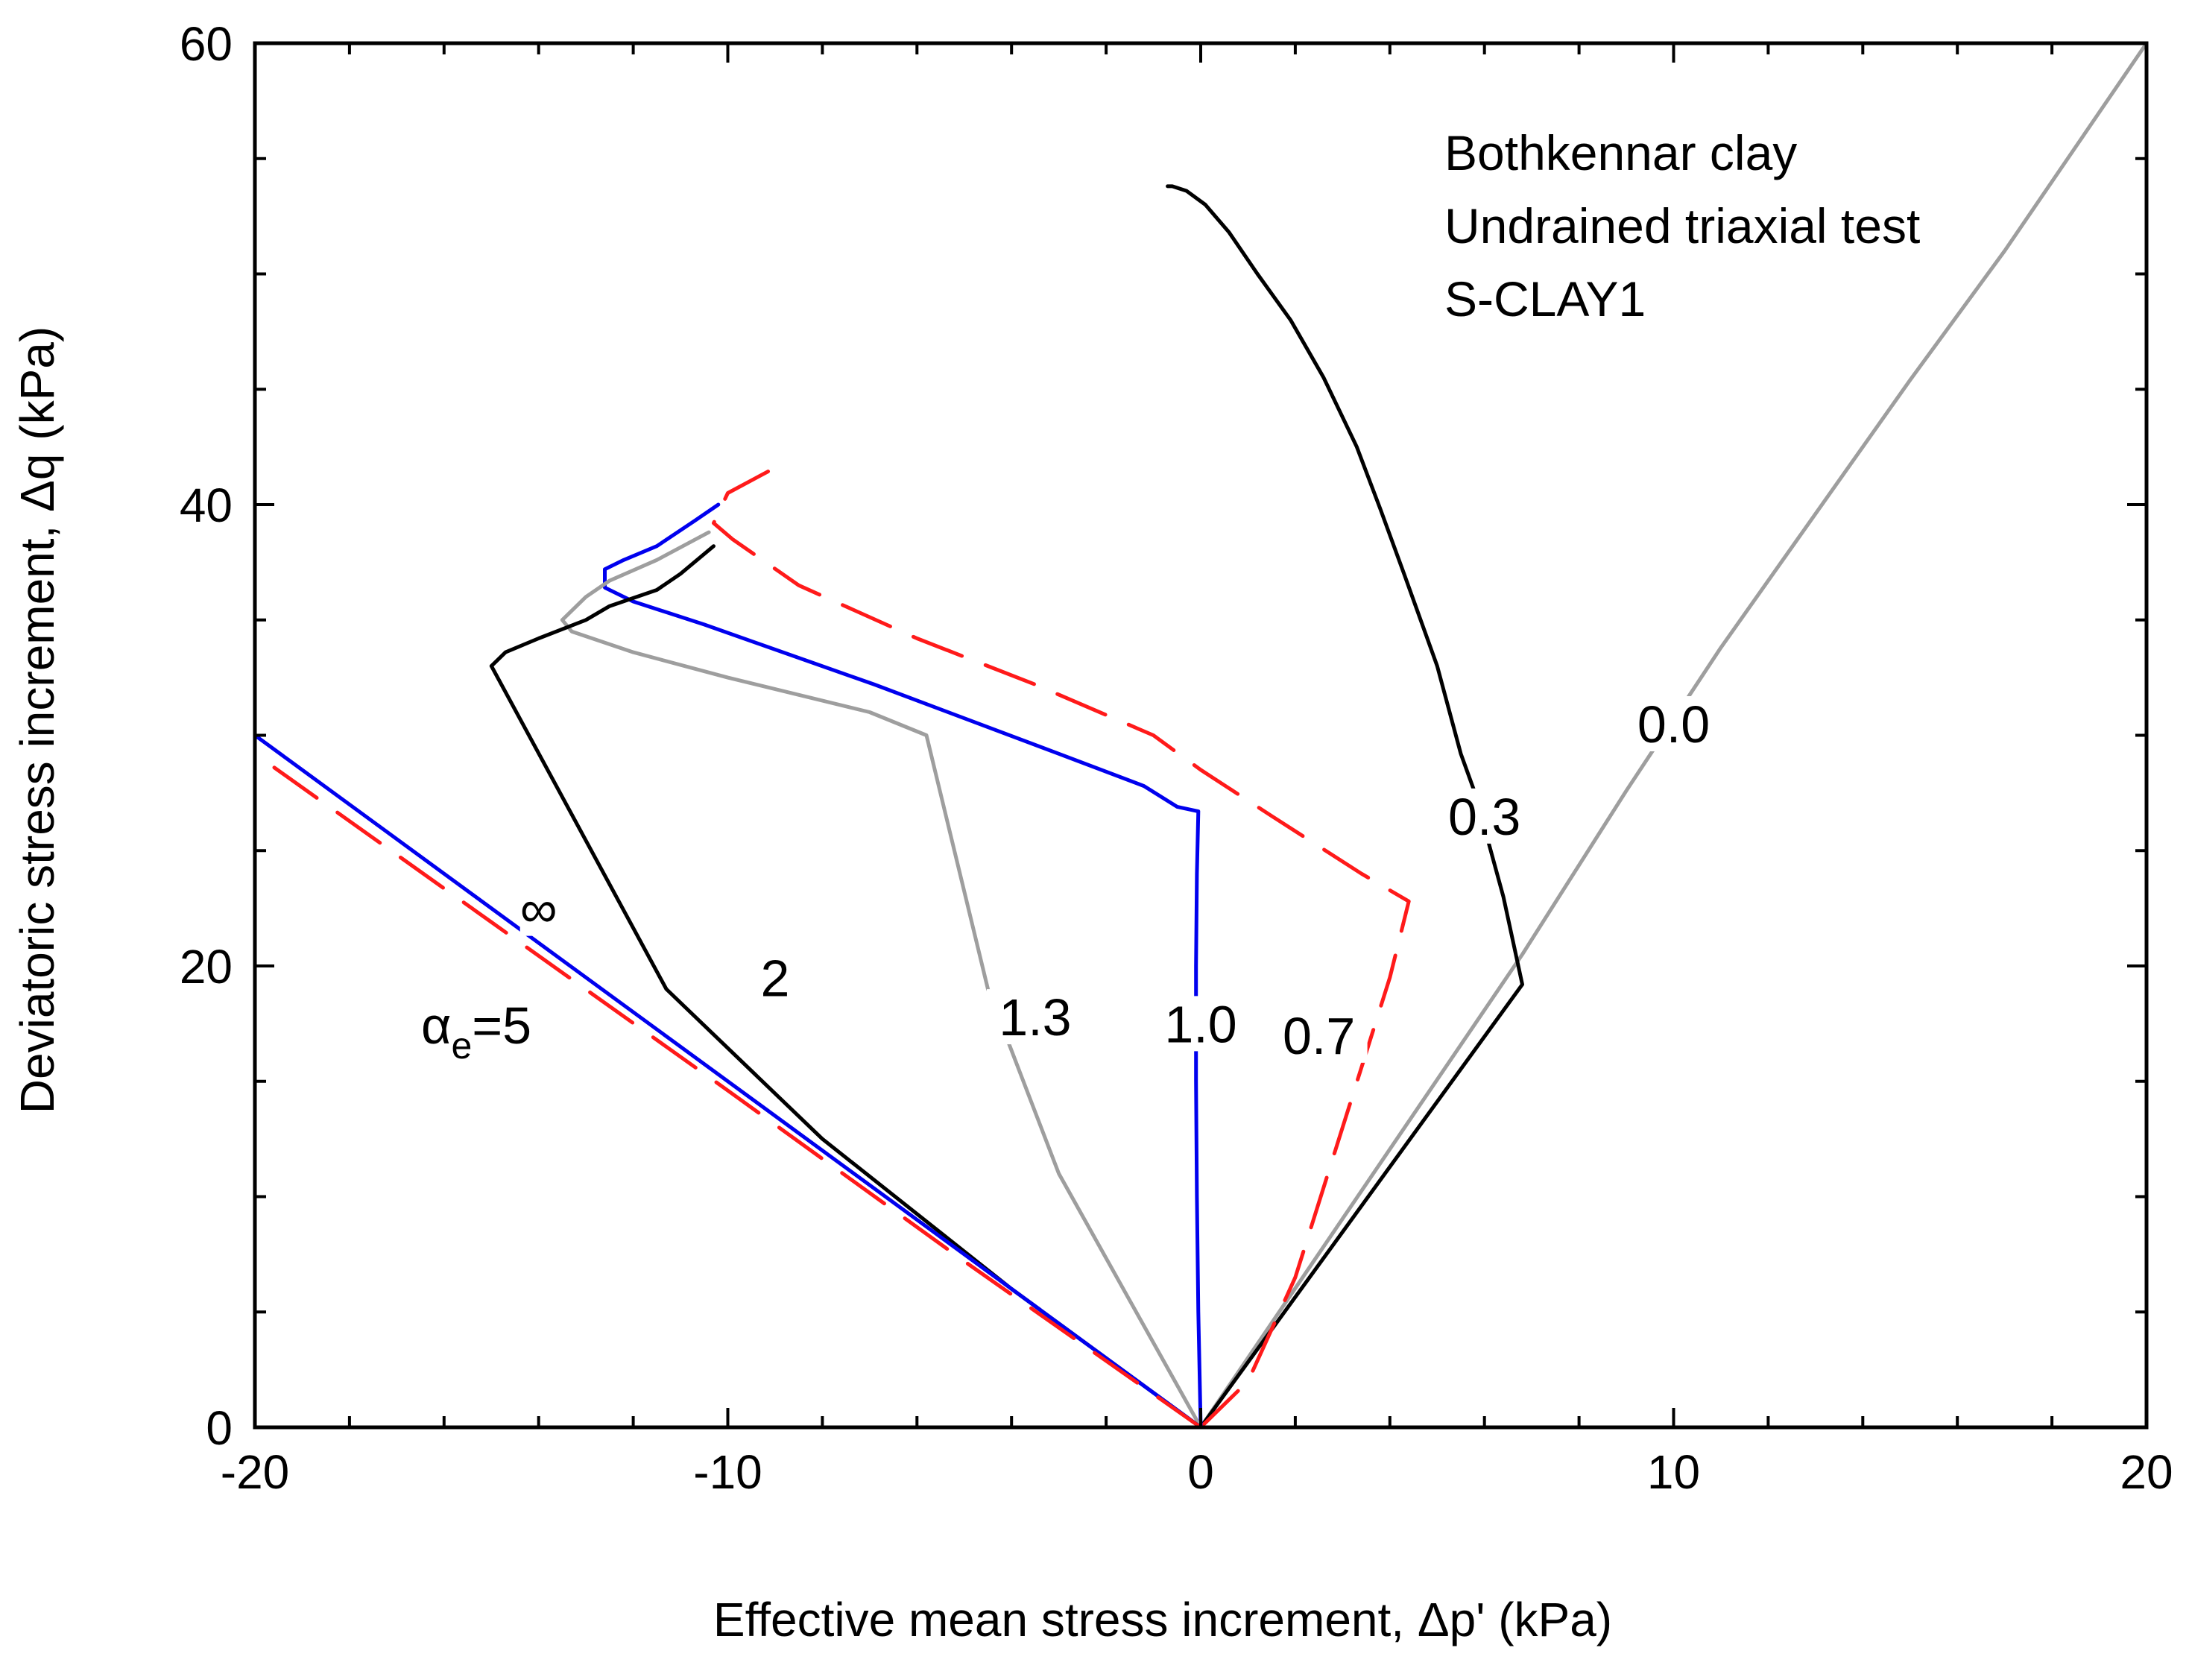 The width and height of the screenshot is (2189, 1680). Describe the element at coordinates (37, 720) in the screenshot. I see `y-axis-title: Deviatoric stress increment, Δq (kPa)` at that location.